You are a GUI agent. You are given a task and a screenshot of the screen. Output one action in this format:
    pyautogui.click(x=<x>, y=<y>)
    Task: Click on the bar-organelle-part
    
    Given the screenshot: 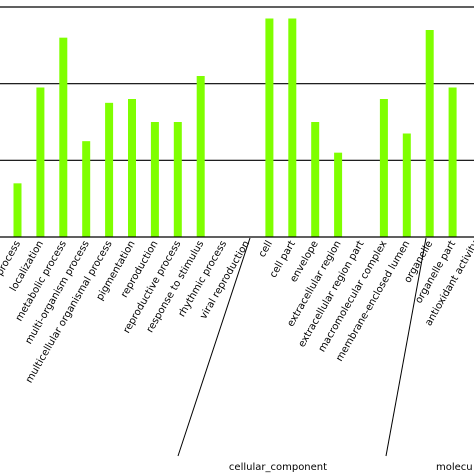 What is the action you would take?
    pyautogui.click(x=452, y=162)
    